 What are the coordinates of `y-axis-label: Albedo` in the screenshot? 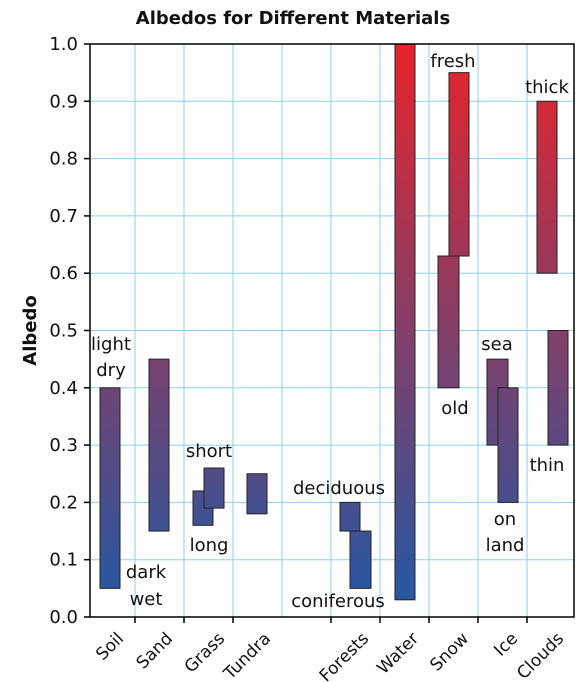 It's located at (30, 330).